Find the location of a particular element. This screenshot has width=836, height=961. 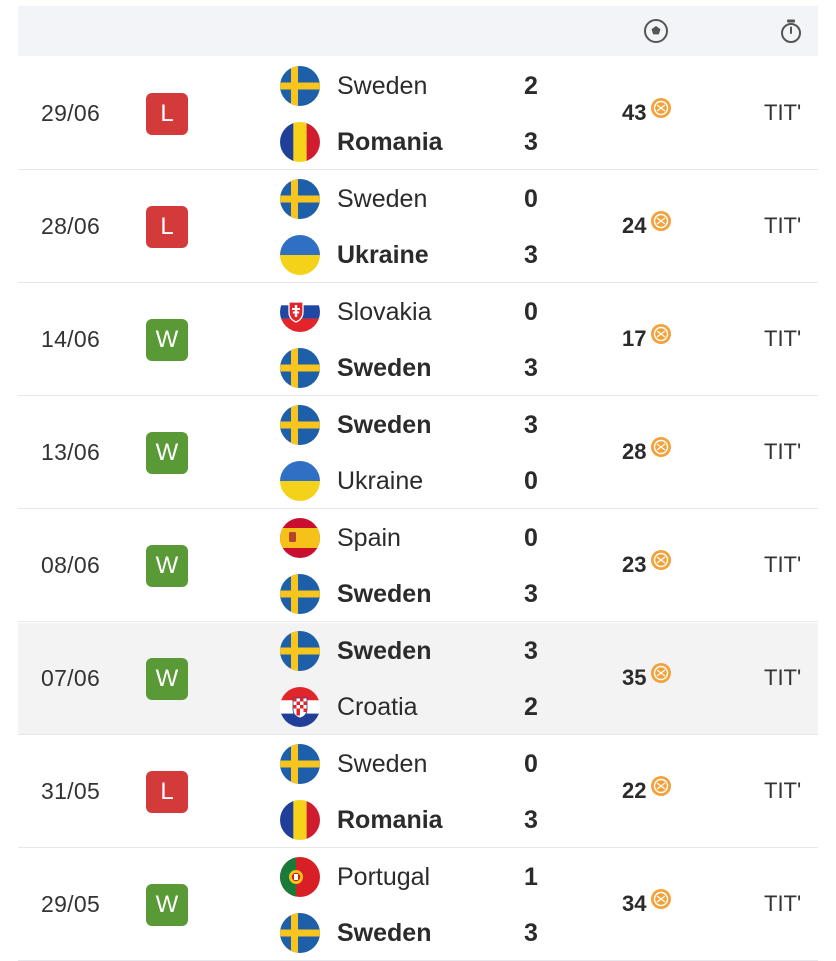

points-value: 34 is located at coordinates (634, 903).